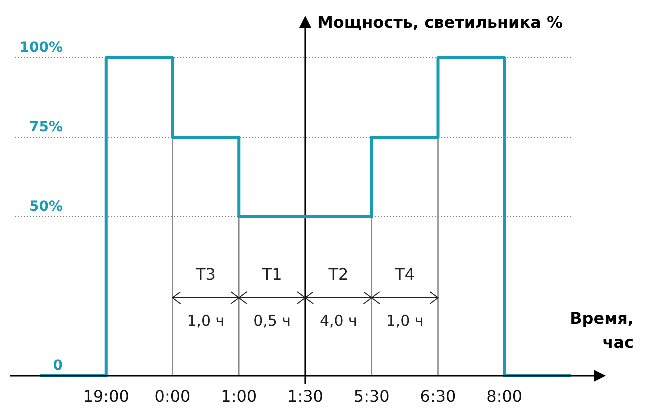 The height and width of the screenshot is (410, 646). I want to click on annotation: T4, so click(405, 274).